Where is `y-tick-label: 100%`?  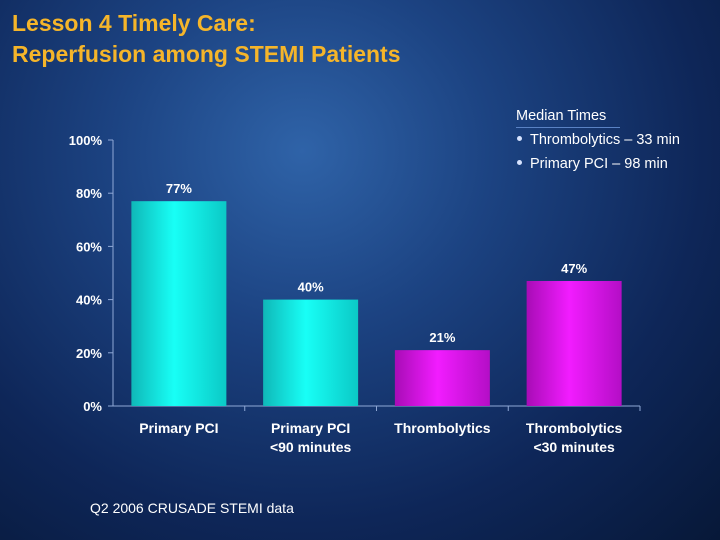
y-tick-label: 100% is located at coordinates (86, 140).